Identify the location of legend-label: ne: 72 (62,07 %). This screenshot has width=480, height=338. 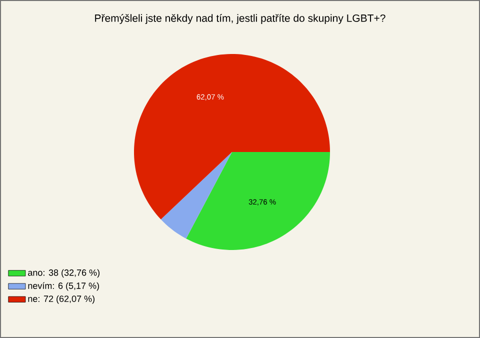
(61, 299).